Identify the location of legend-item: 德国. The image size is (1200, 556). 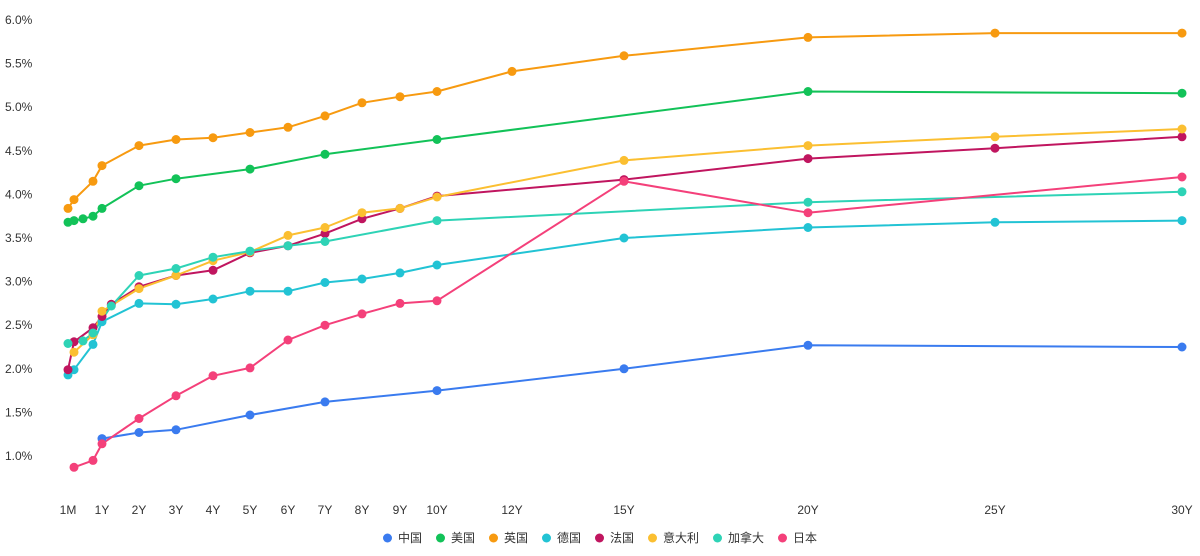
(561, 537).